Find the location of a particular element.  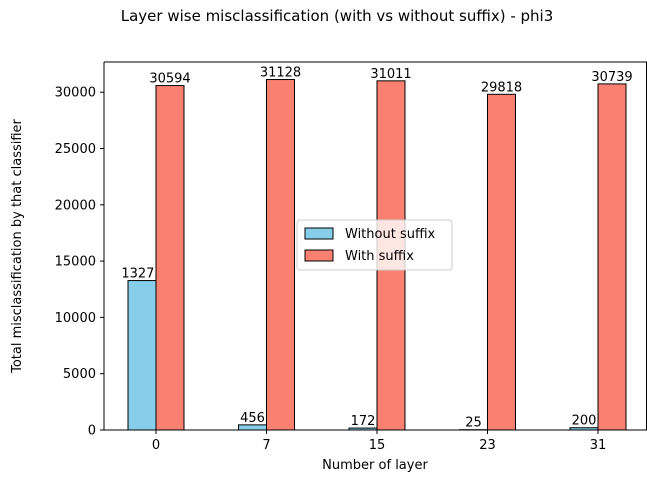

data-label: 29818 is located at coordinates (501, 87).